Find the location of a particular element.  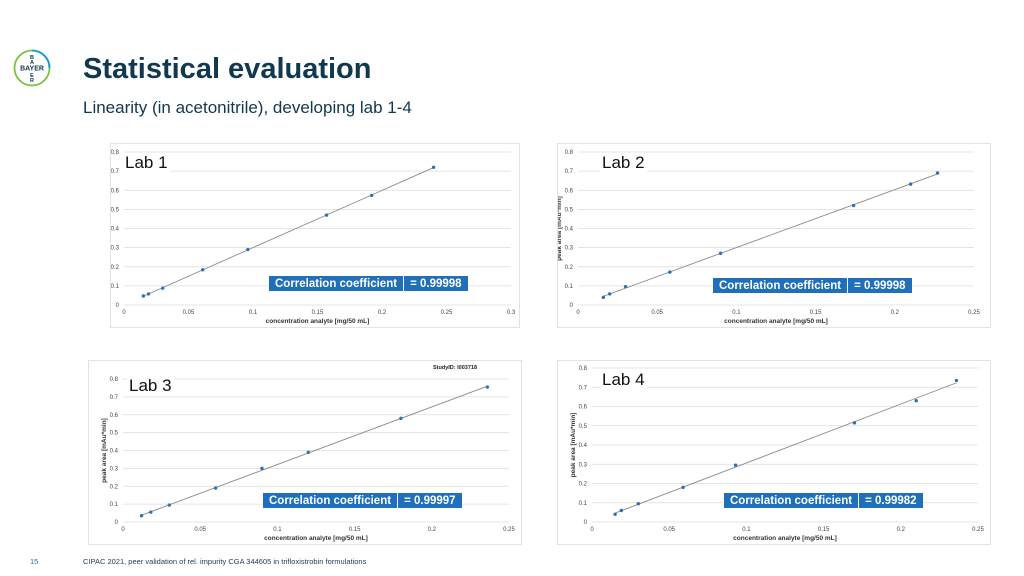

page-title: Statistical evaluation is located at coordinates (227, 69).